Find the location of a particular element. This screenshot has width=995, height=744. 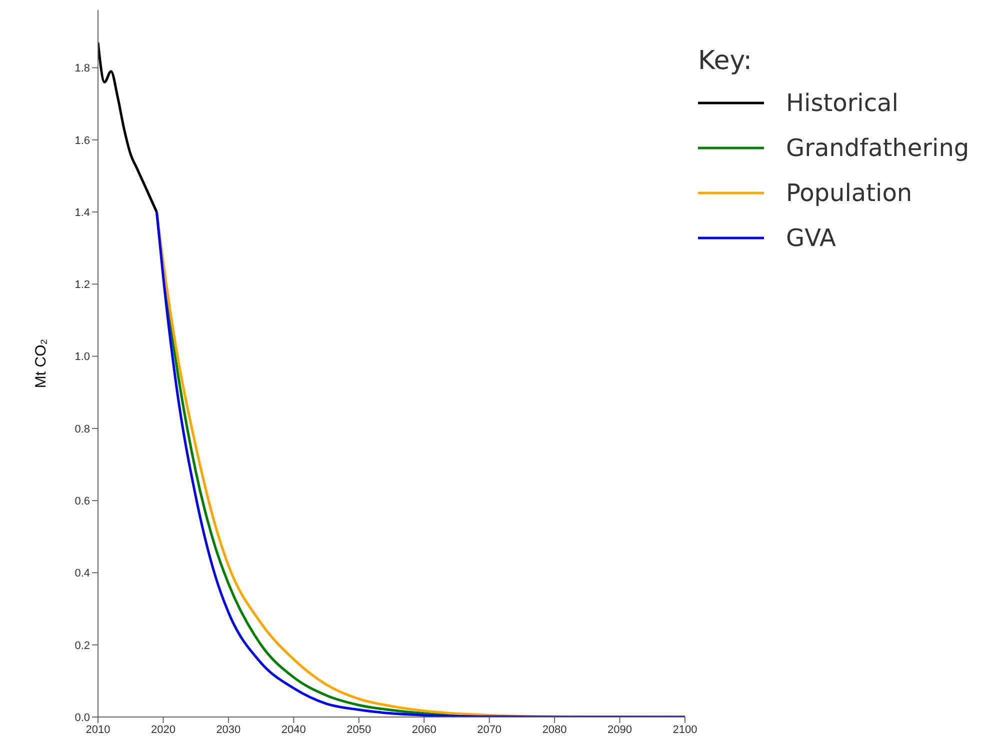

legend-title: Key: is located at coordinates (726, 61).